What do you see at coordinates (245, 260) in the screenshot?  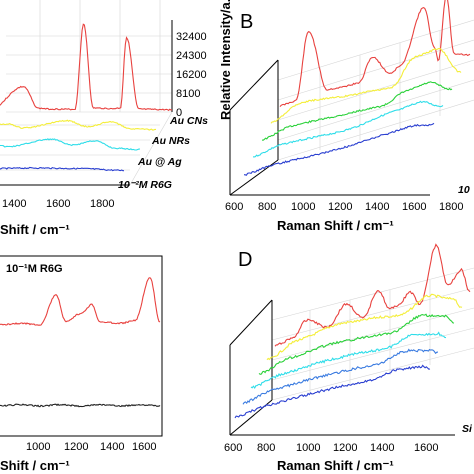 I see `panel-label: D` at bounding box center [245, 260].